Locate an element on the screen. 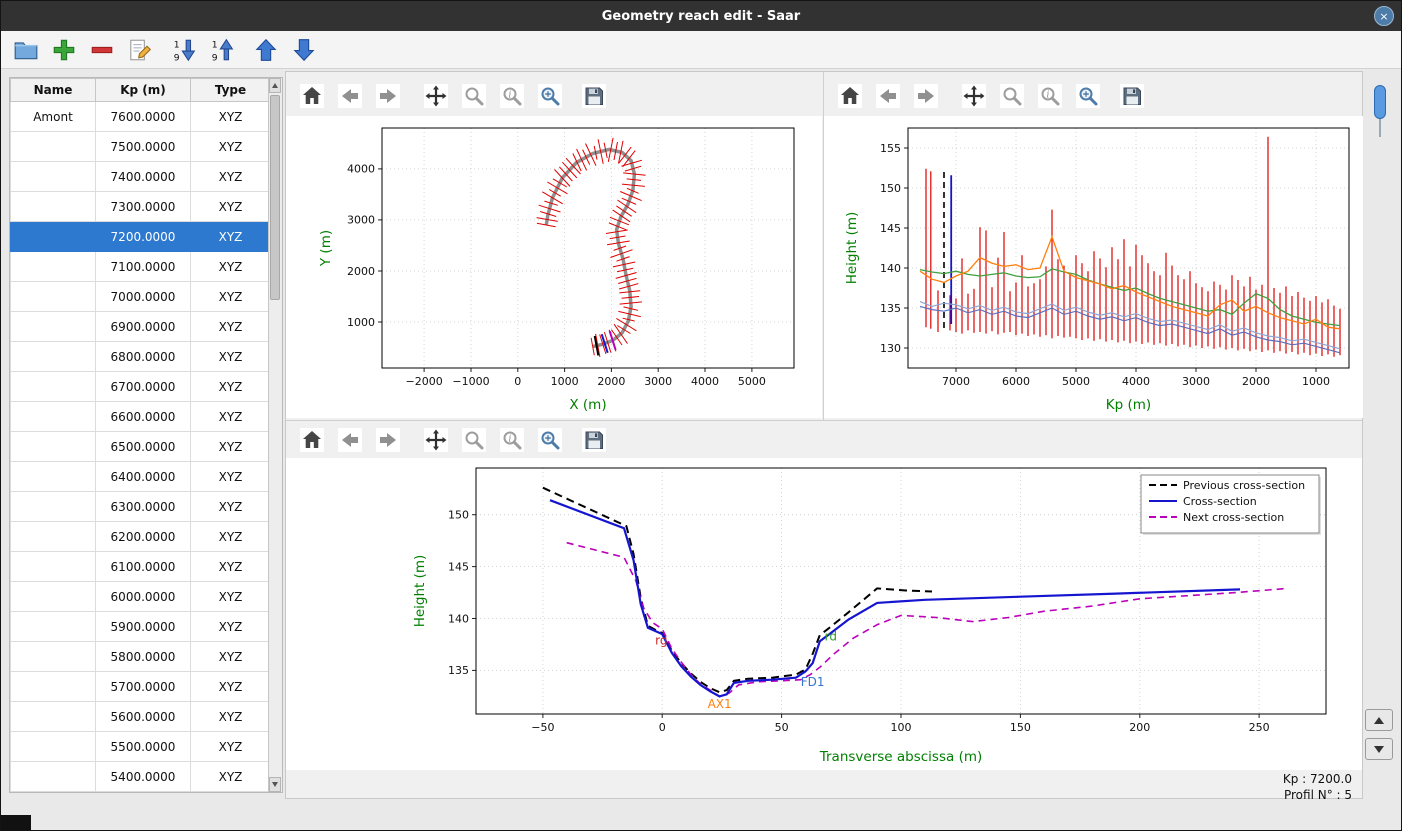 Image resolution: width=1402 pixels, height=831 pixels. table-cell: 6800.0000 is located at coordinates (143, 356).